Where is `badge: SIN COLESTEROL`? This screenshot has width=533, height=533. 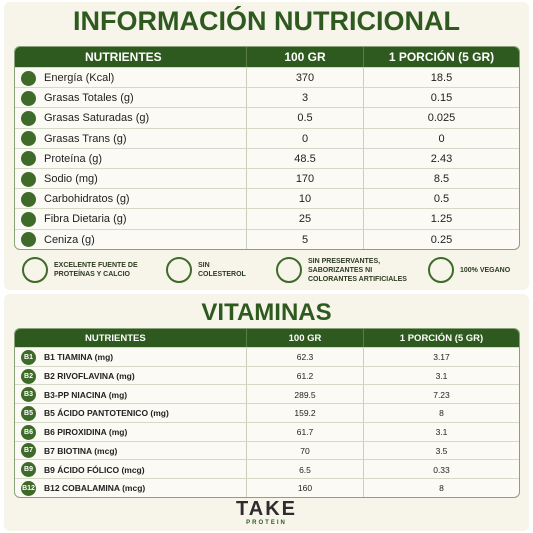 badge: SIN COLESTEROL is located at coordinates (211, 270).